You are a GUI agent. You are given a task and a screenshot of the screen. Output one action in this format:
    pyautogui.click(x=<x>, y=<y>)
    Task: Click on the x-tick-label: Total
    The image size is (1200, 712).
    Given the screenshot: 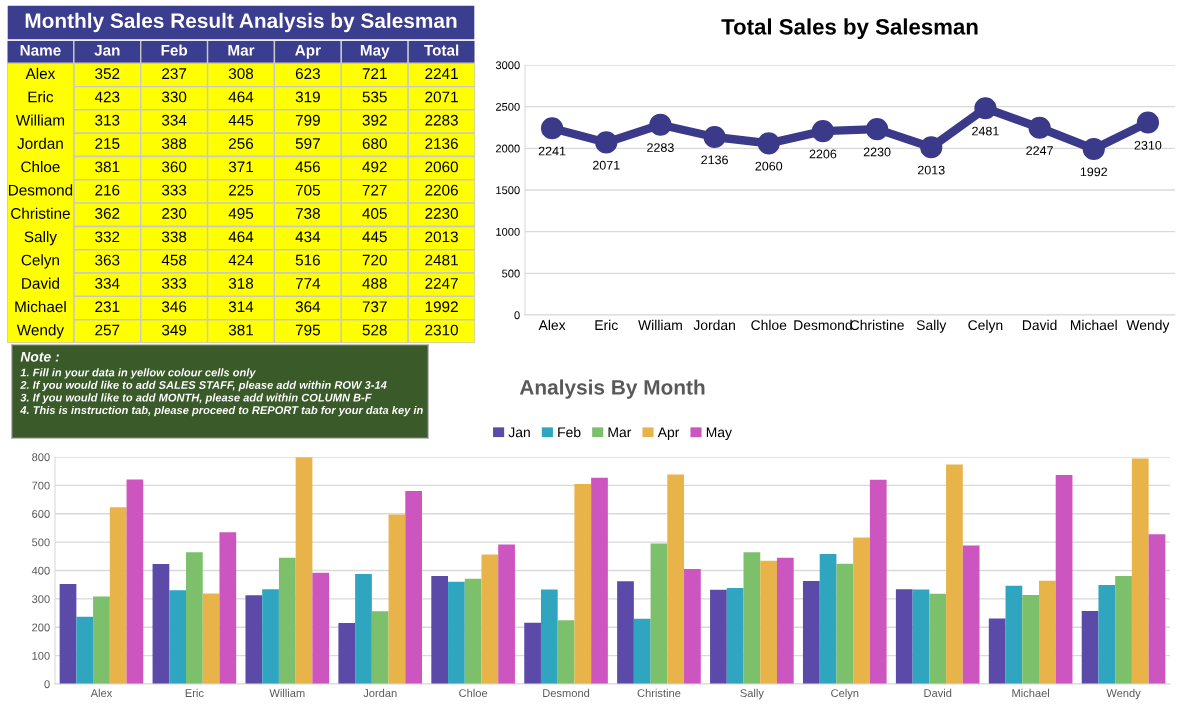 What is the action you would take?
    pyautogui.click(x=441, y=50)
    